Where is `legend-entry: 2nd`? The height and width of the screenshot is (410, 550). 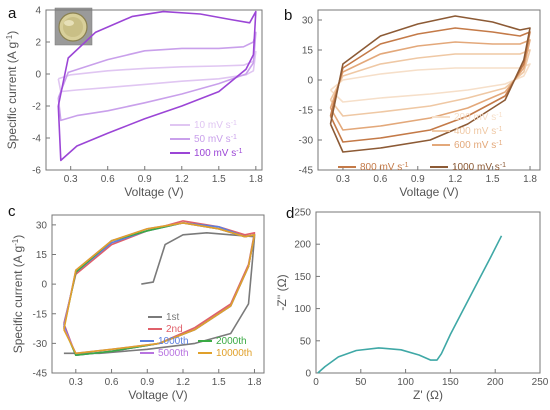
legend-entry: 2nd is located at coordinates (174, 329).